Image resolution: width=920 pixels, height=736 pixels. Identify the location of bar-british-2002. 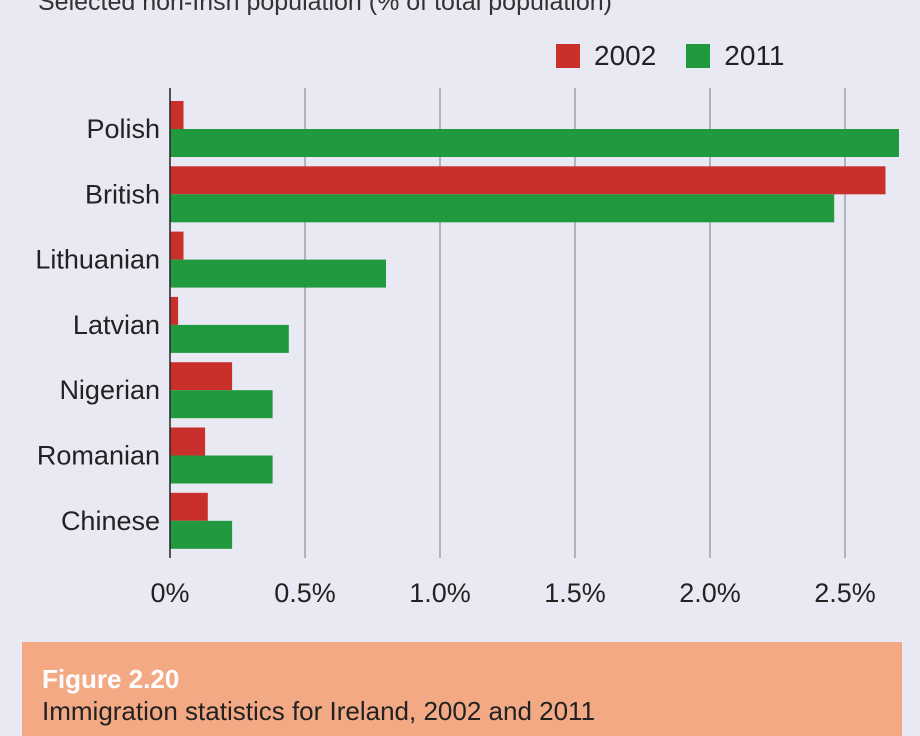
(528, 180).